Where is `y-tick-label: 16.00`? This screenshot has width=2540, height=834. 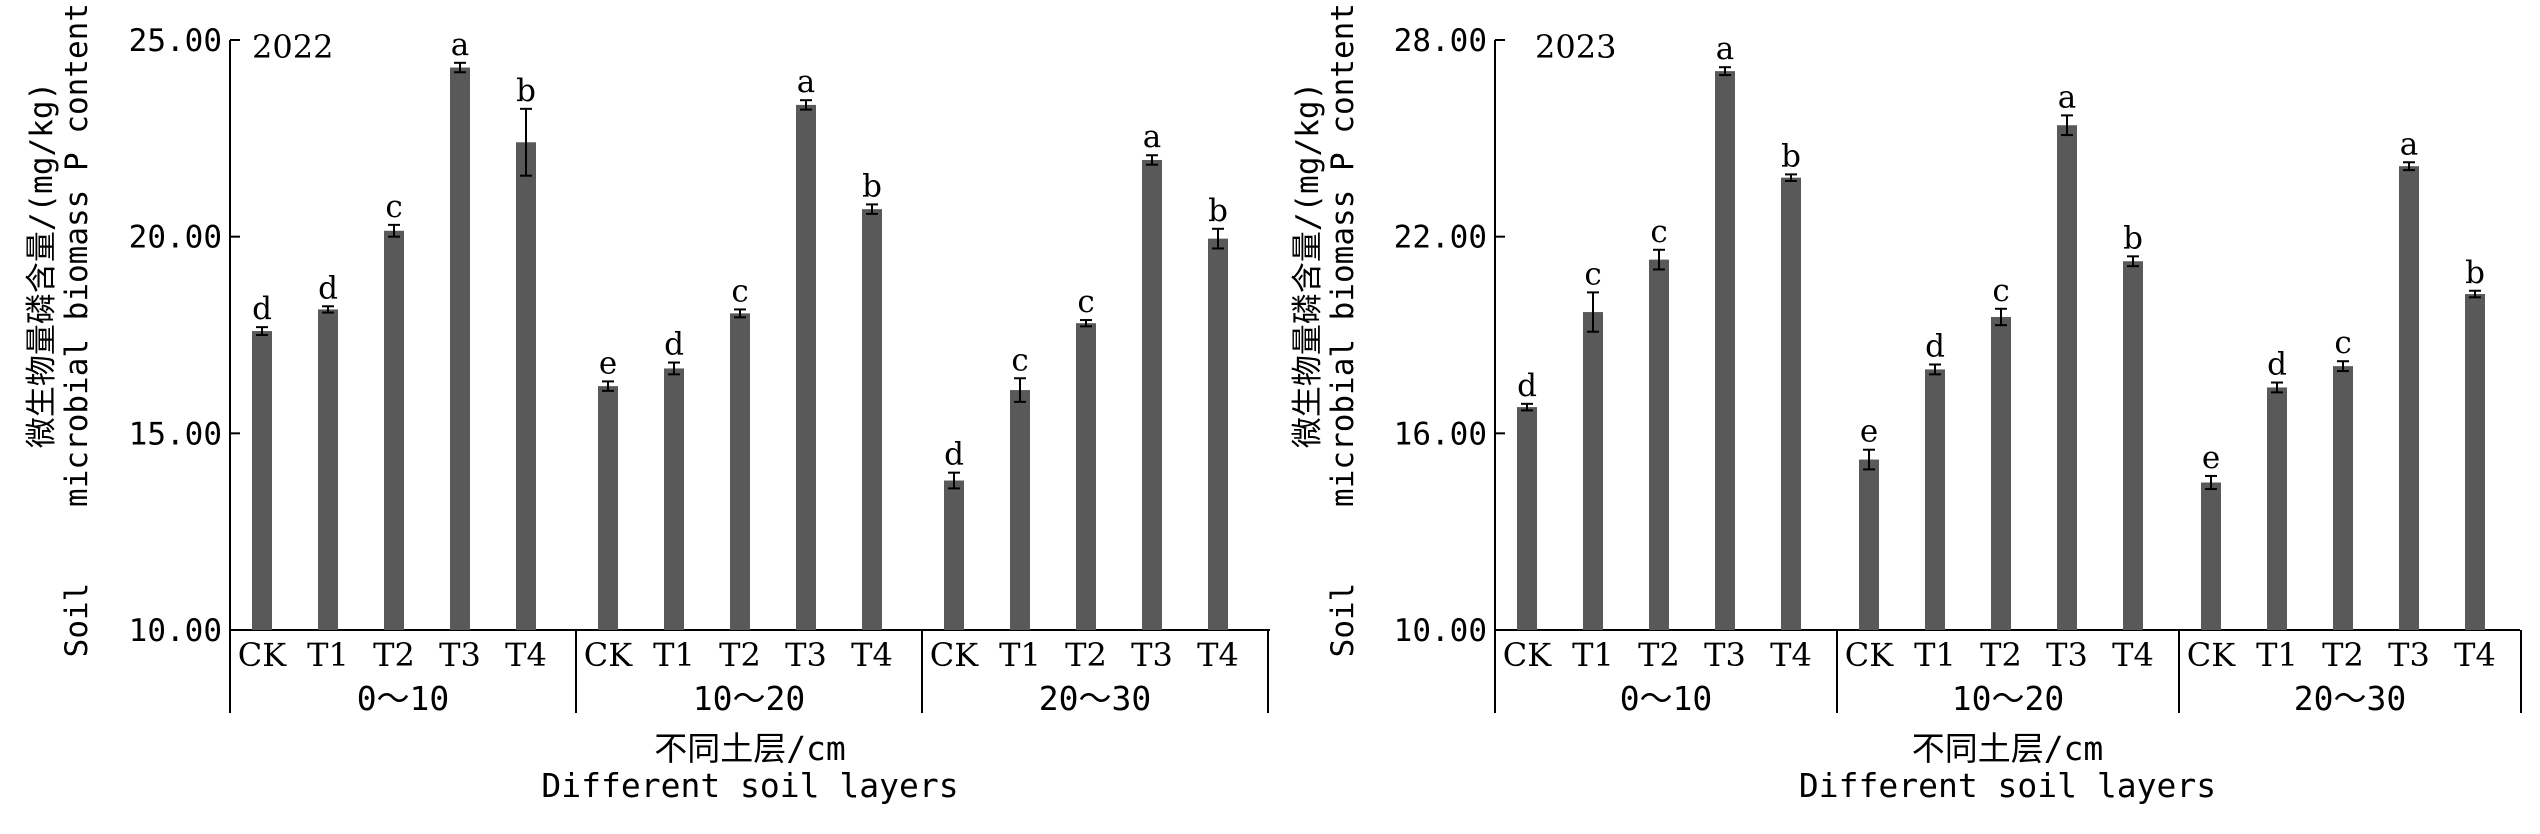
y-tick-label: 16.00 is located at coordinates (1440, 434).